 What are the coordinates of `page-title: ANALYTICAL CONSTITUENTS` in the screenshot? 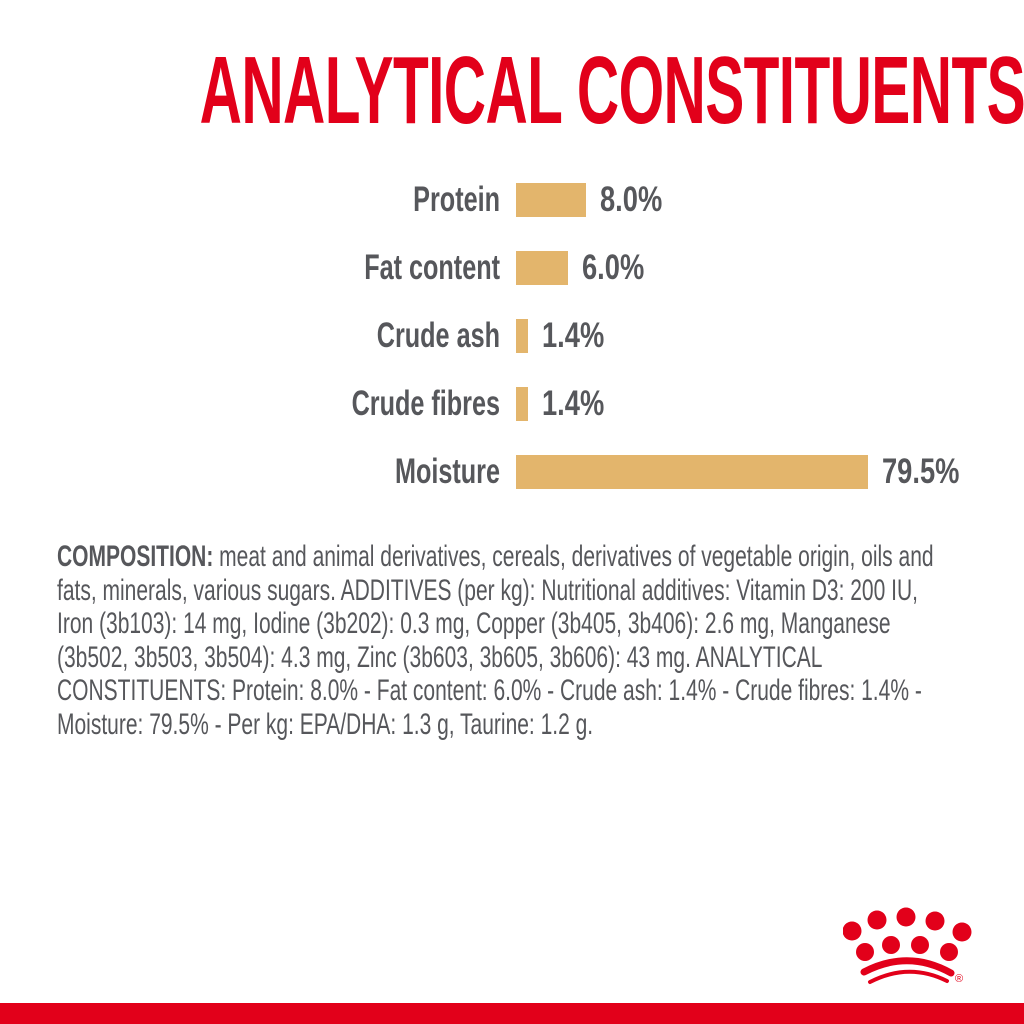 It's located at (611, 90).